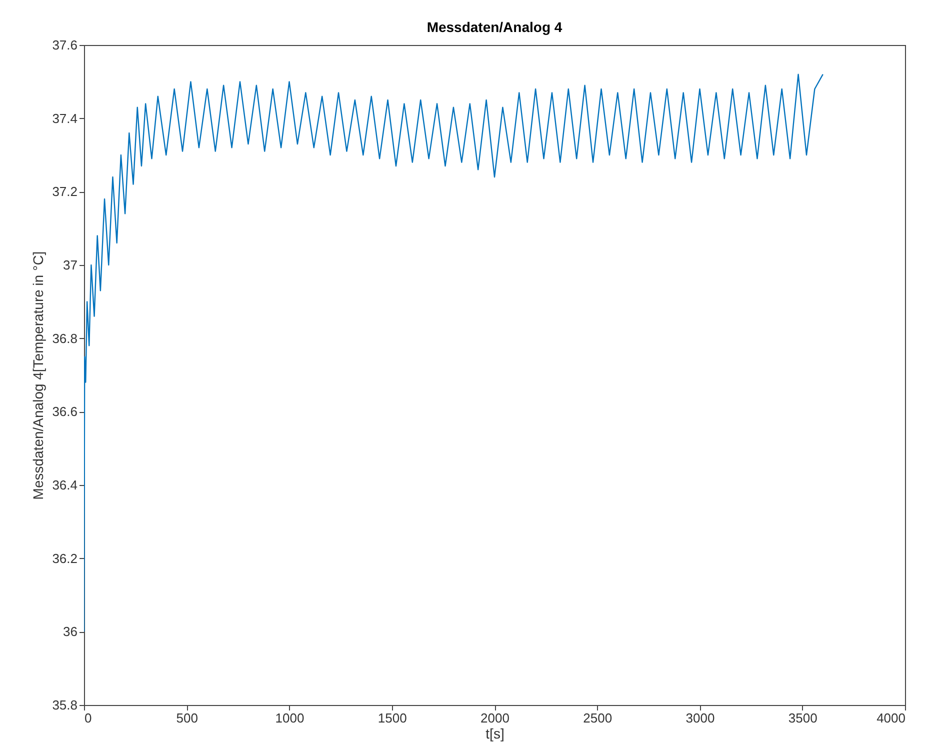  What do you see at coordinates (289, 718) in the screenshot?
I see `x-tick-label: 1000` at bounding box center [289, 718].